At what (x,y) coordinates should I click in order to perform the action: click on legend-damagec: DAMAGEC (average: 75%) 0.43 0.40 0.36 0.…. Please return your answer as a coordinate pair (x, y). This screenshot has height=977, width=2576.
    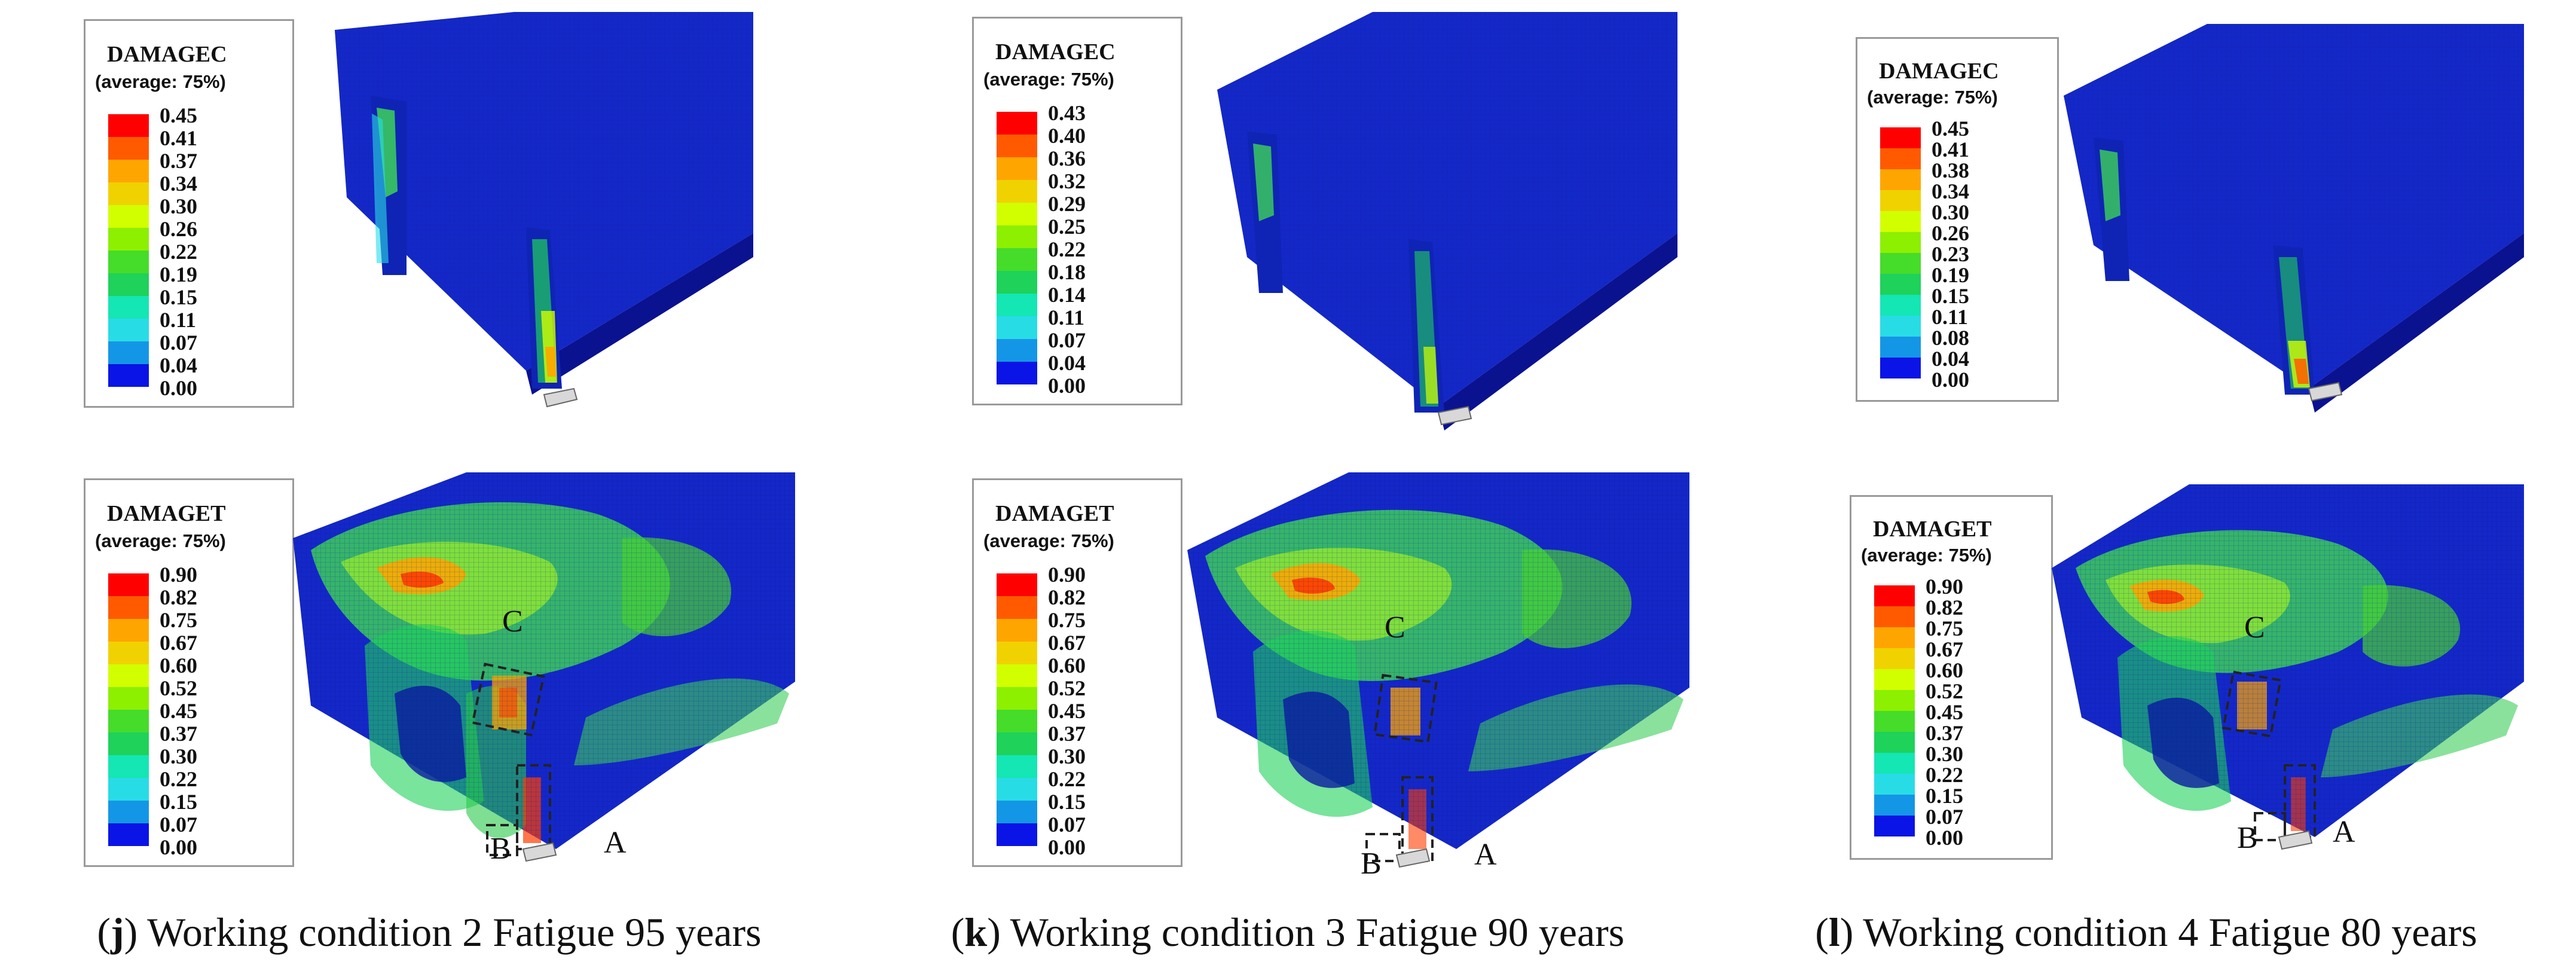
    Looking at the image, I should click on (1077, 211).